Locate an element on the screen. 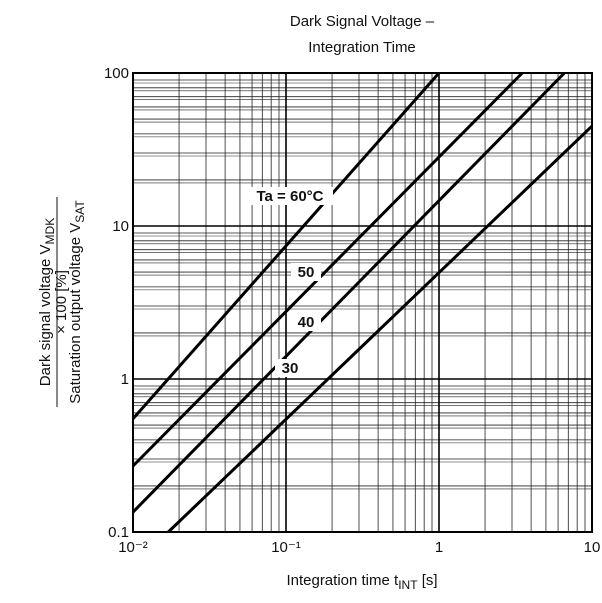  x-tick-label: 1 is located at coordinates (439, 547).